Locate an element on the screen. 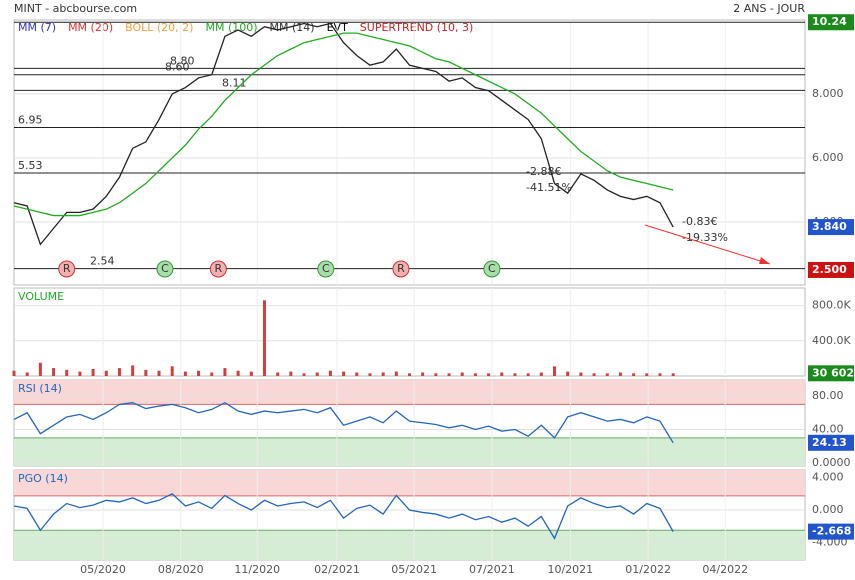 The width and height of the screenshot is (855, 580). signal-label: C is located at coordinates (326, 268).